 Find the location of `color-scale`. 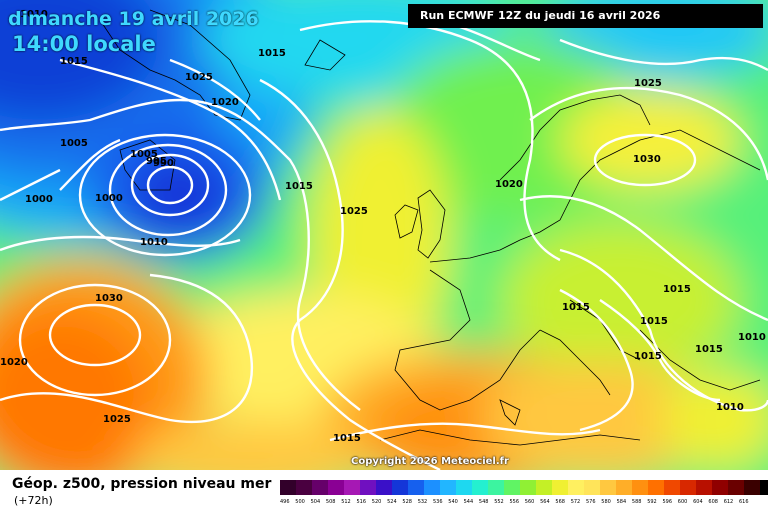

color-scale is located at coordinates (524, 487).